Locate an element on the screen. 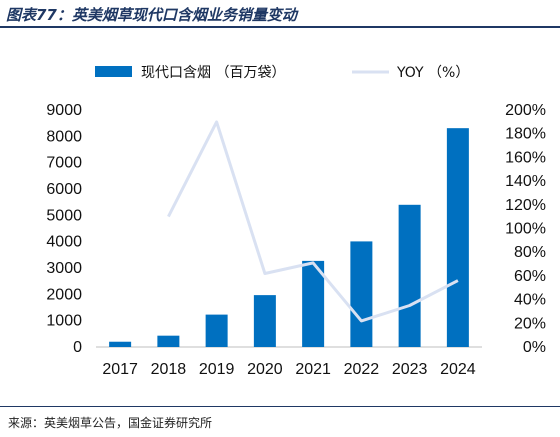 The width and height of the screenshot is (560, 437). chart-title: 图表77：英美烟草现代口含烟业务销量变动 is located at coordinates (151, 15).